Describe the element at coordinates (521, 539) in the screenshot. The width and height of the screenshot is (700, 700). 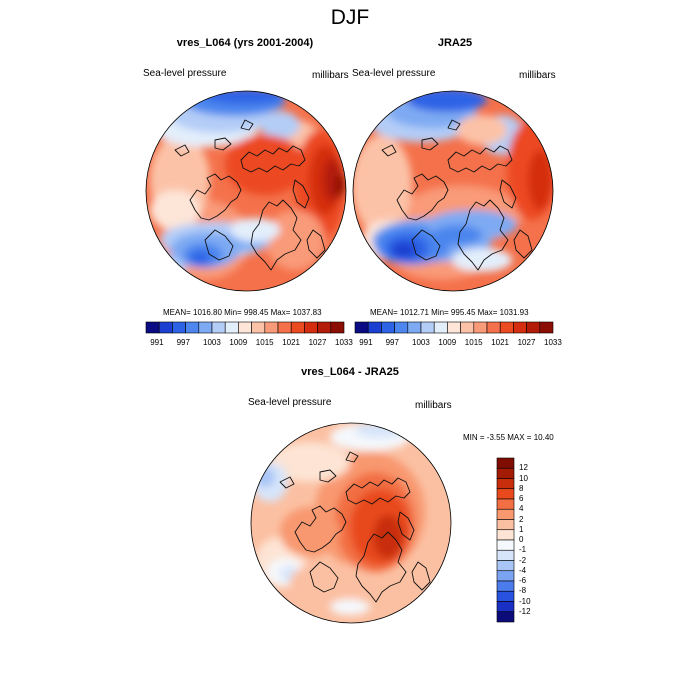
I see `colorbar-tick-label: 0` at that location.